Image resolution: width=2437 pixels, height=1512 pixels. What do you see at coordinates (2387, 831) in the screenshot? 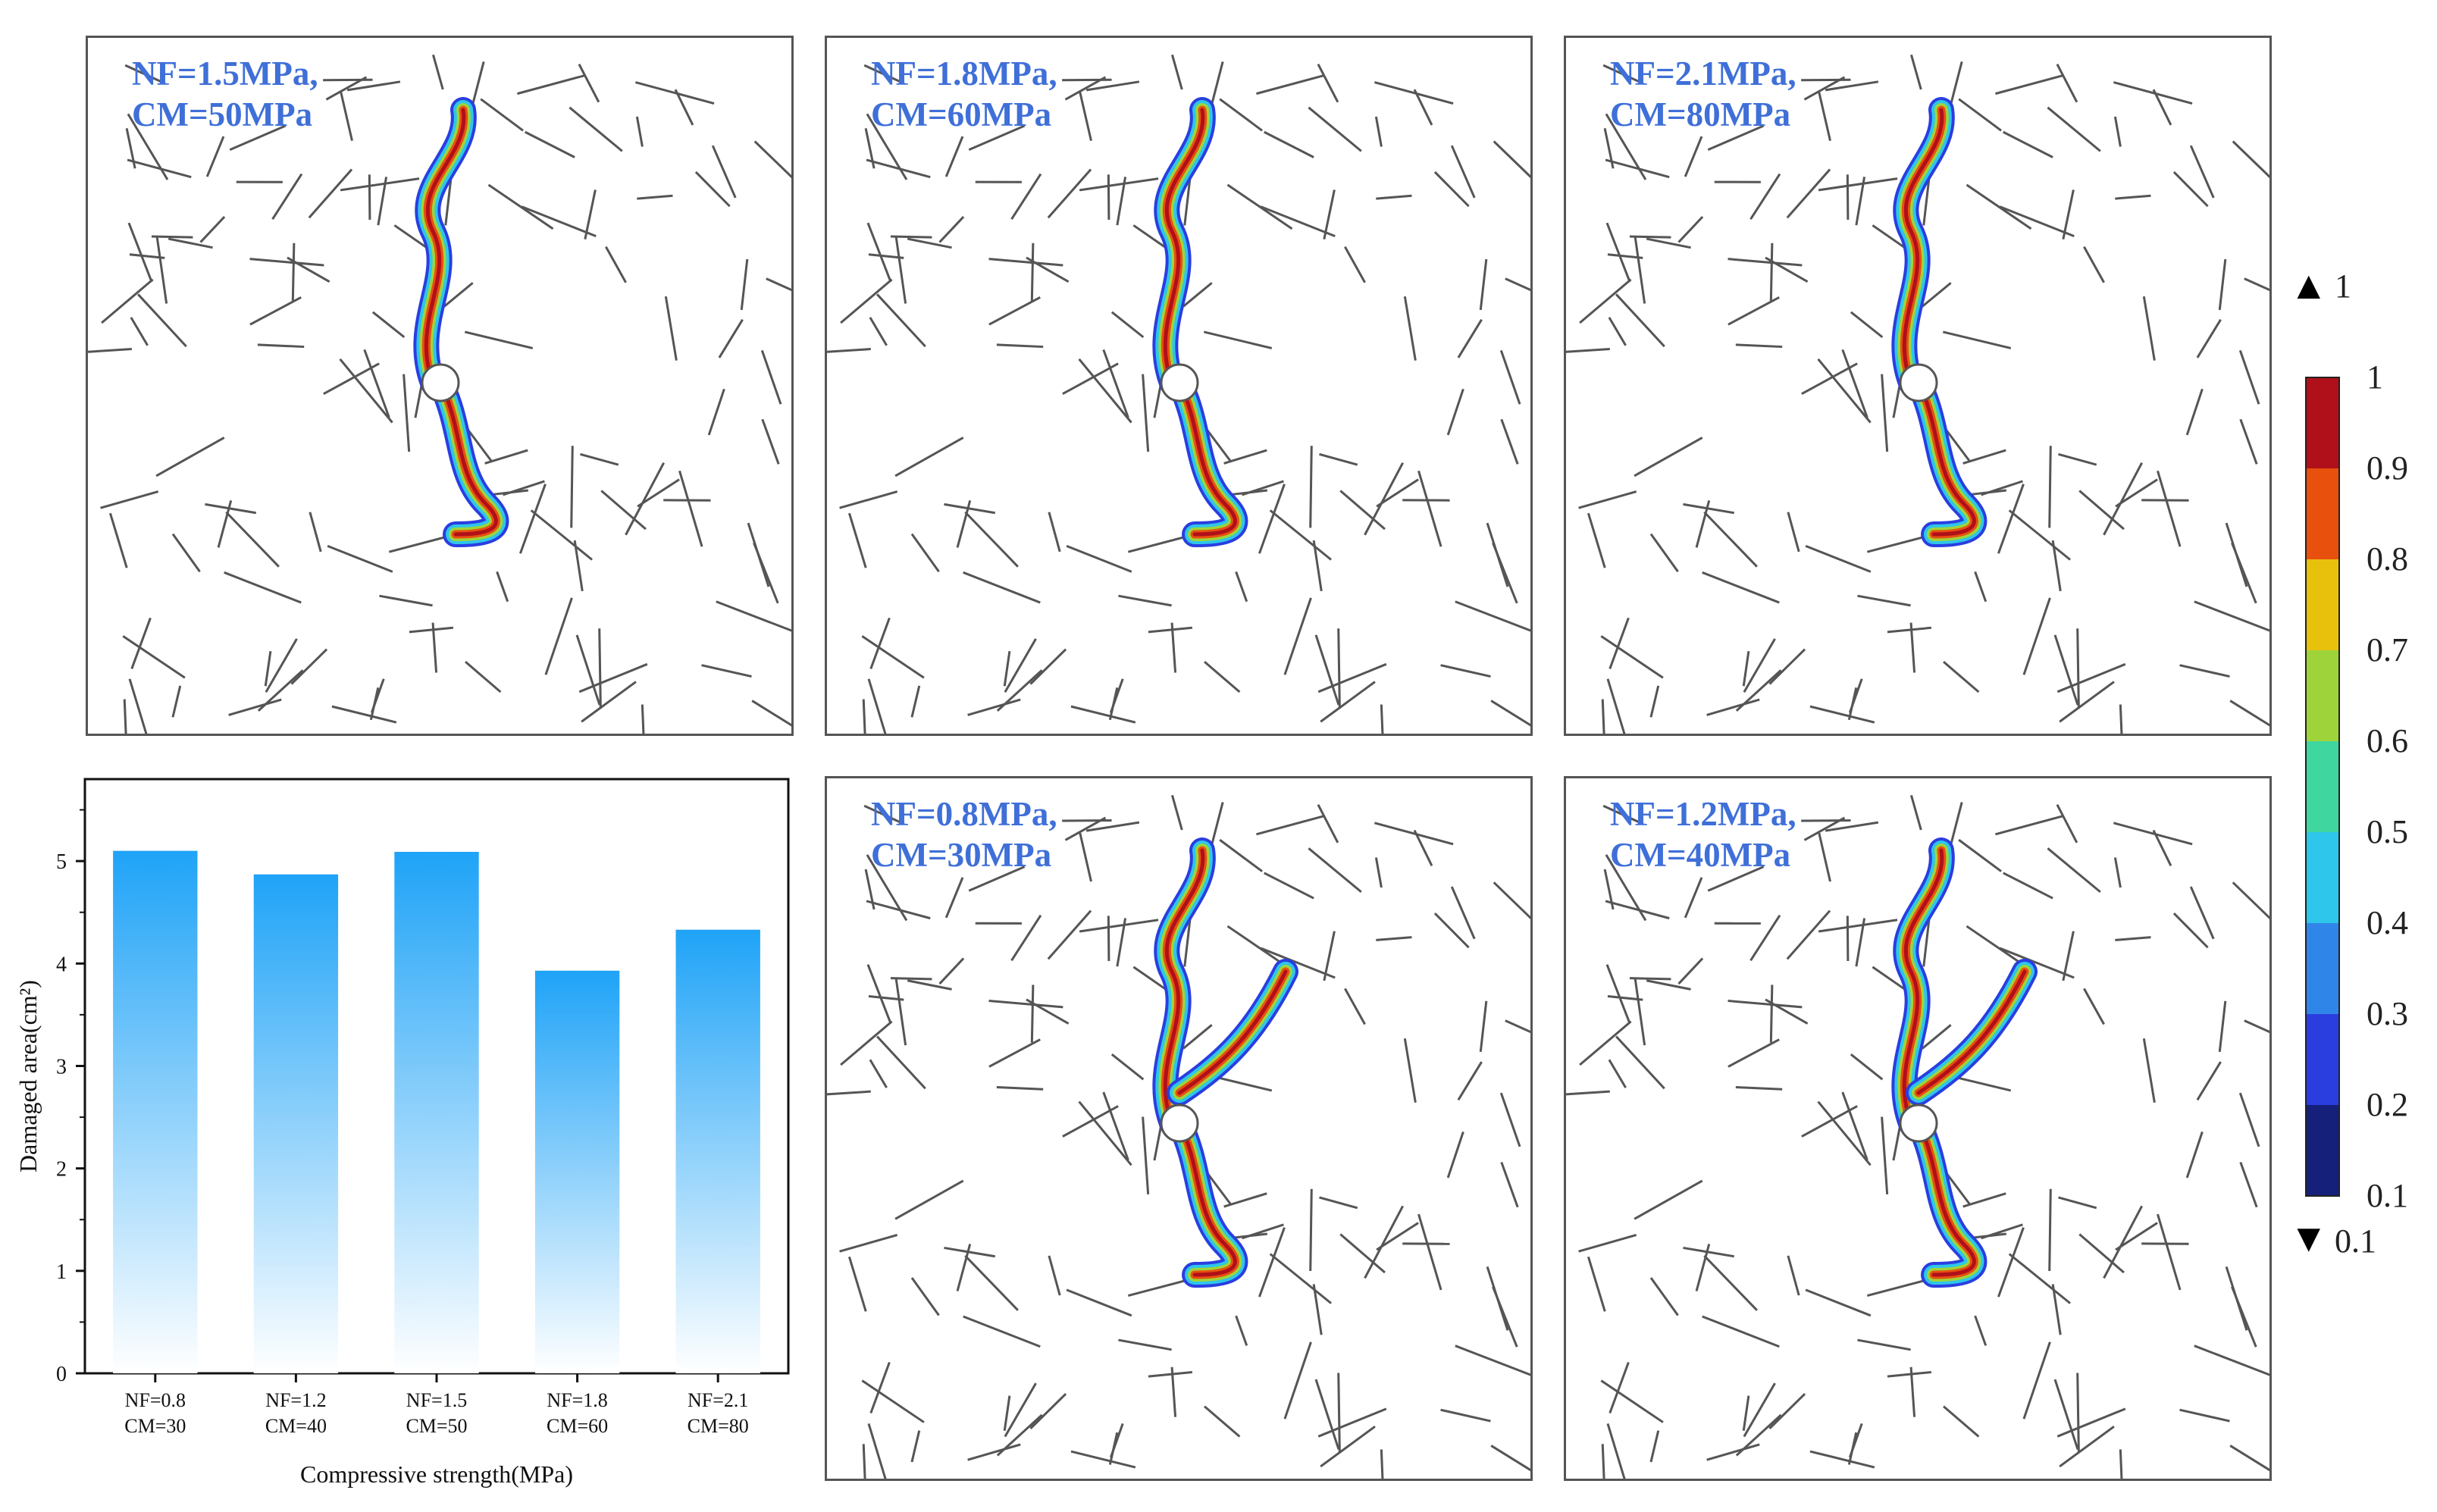
I see `colorbar-tick-label: 0.5` at bounding box center [2387, 831].